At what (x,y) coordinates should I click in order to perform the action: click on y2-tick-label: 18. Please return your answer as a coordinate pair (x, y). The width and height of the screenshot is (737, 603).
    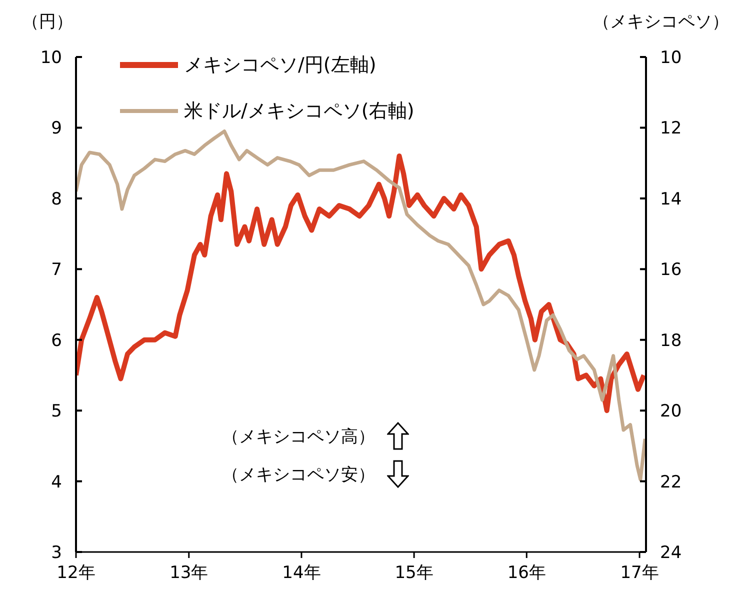
    Looking at the image, I should click on (671, 340).